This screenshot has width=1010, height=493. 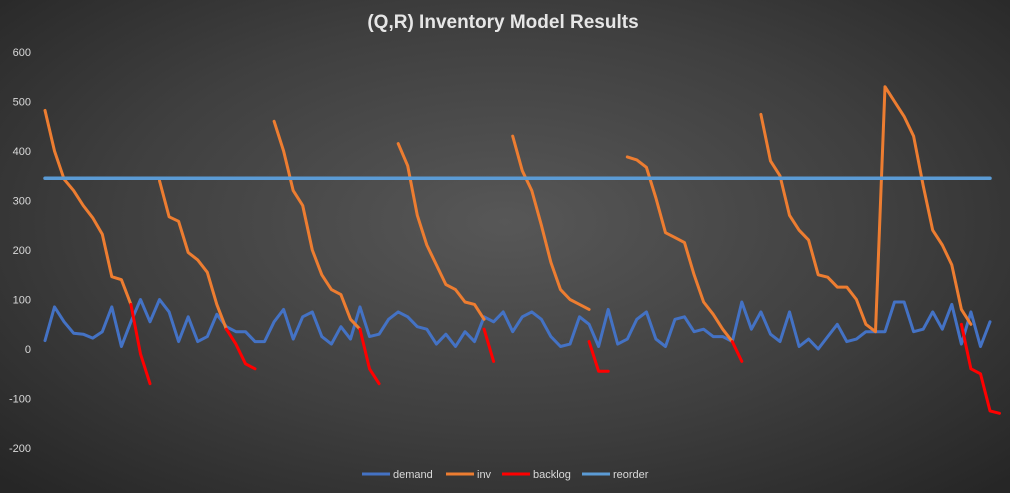 I want to click on y-axis: 600 500 400 300 200 100 0 -100 -200, so click(x=20, y=251).